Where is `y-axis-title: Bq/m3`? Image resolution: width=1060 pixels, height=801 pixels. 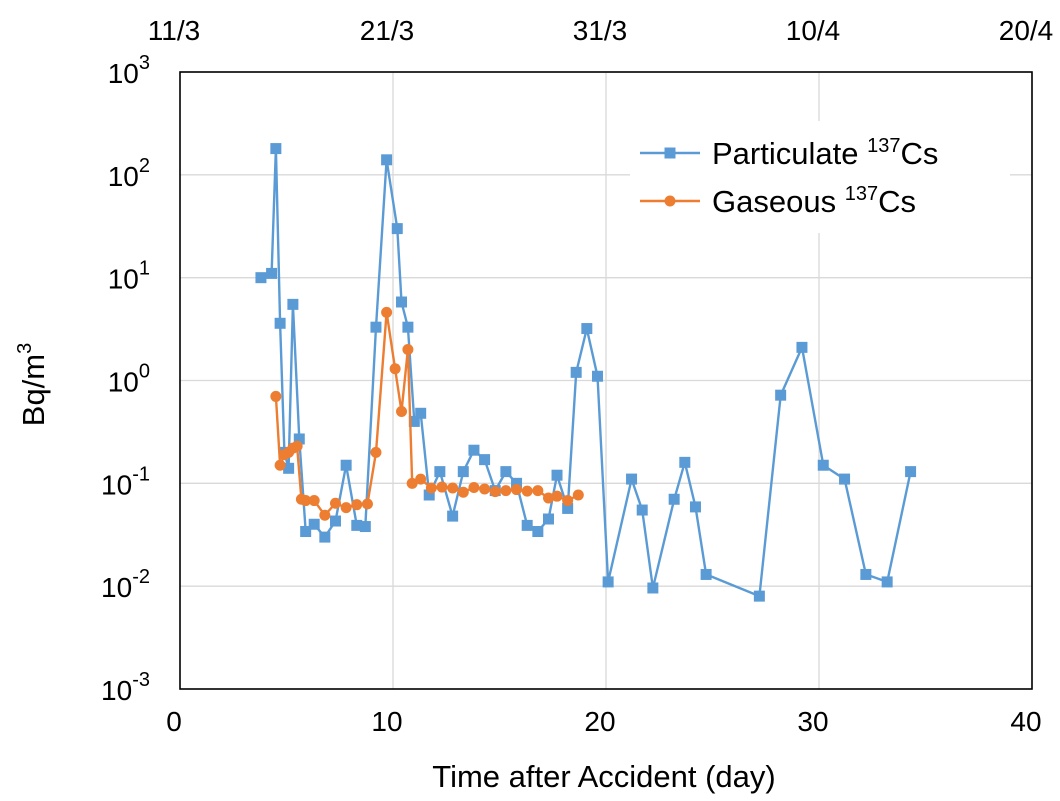
y-axis-title: Bq/m3 is located at coordinates (32, 384).